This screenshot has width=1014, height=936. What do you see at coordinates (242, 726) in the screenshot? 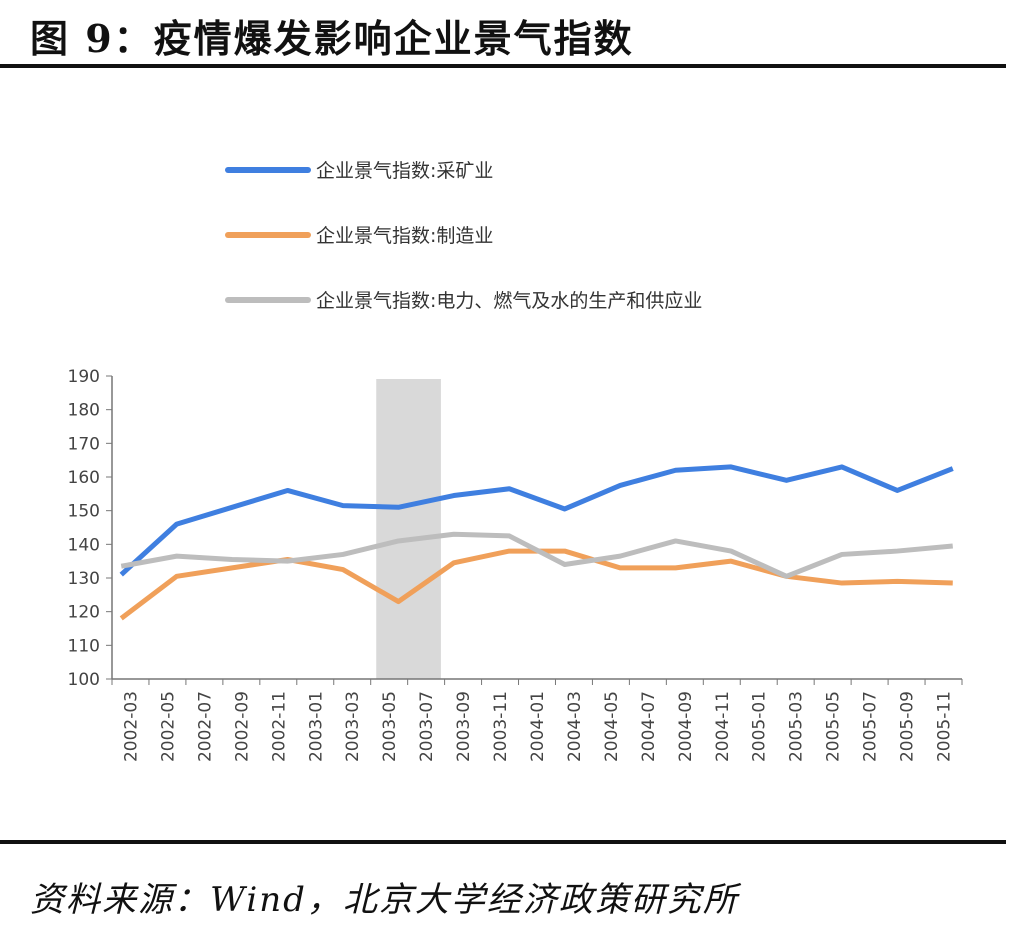
I see `x-tick-label: 2002-09` at bounding box center [242, 726].